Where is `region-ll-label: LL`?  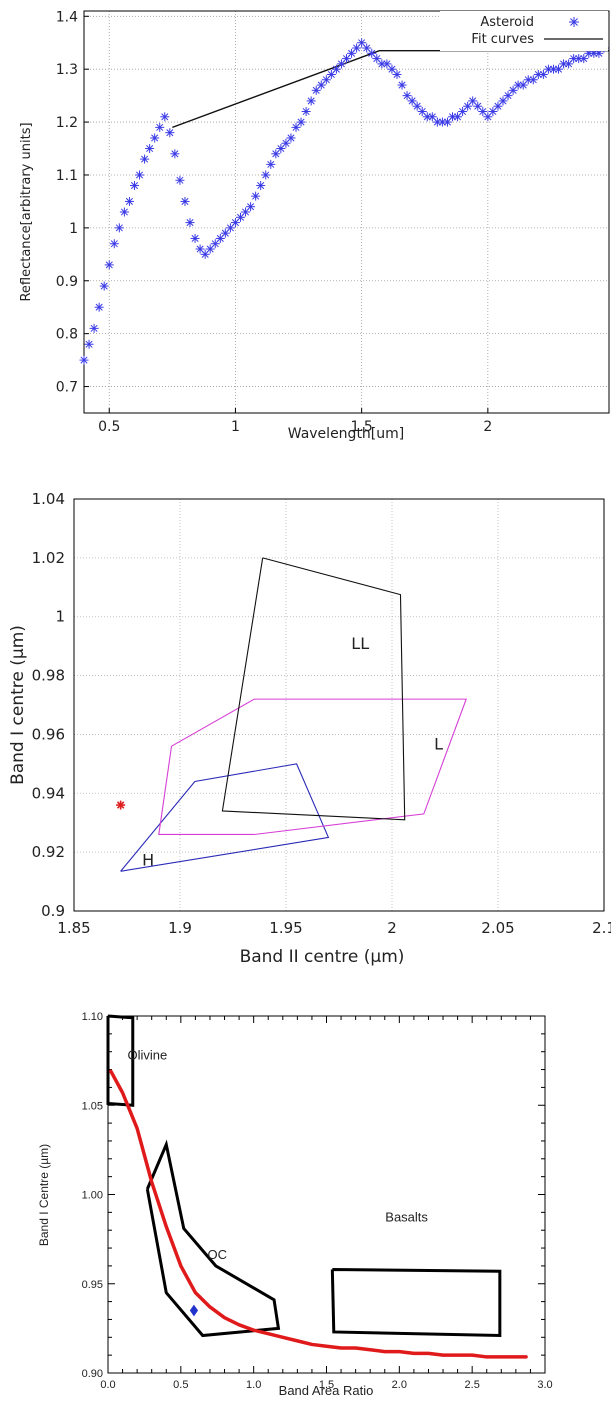 region-ll-label: LL is located at coordinates (360, 643).